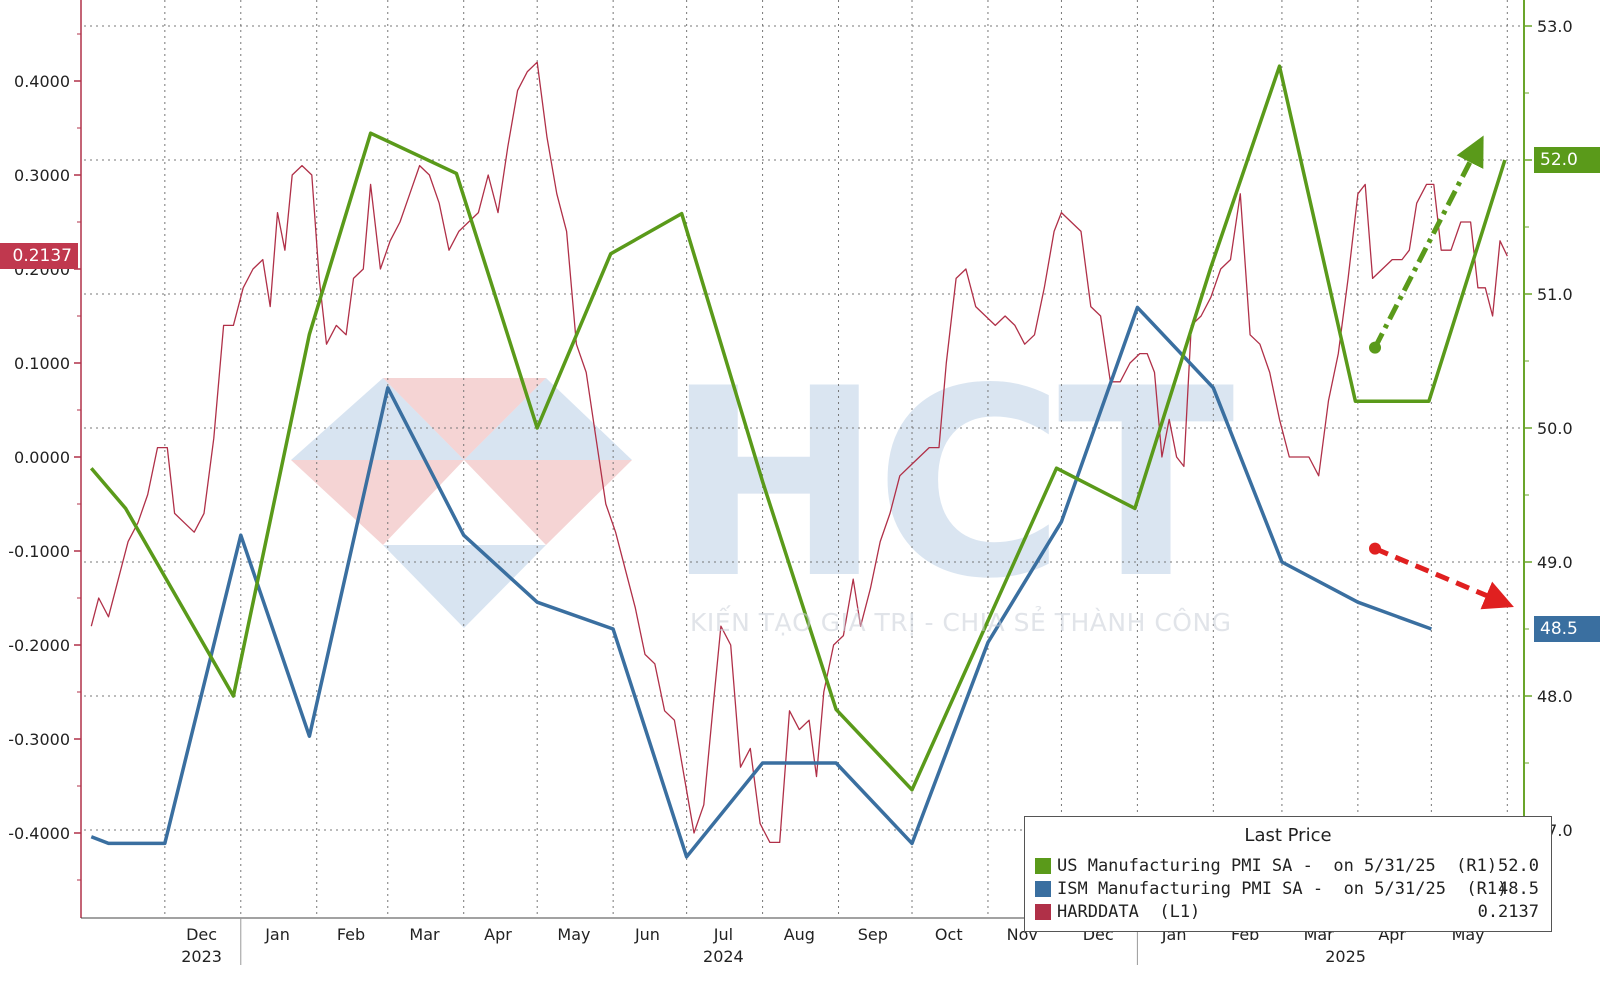  What do you see at coordinates (873, 934) in the screenshot?
I see `x-month-label-9: Sep` at bounding box center [873, 934].